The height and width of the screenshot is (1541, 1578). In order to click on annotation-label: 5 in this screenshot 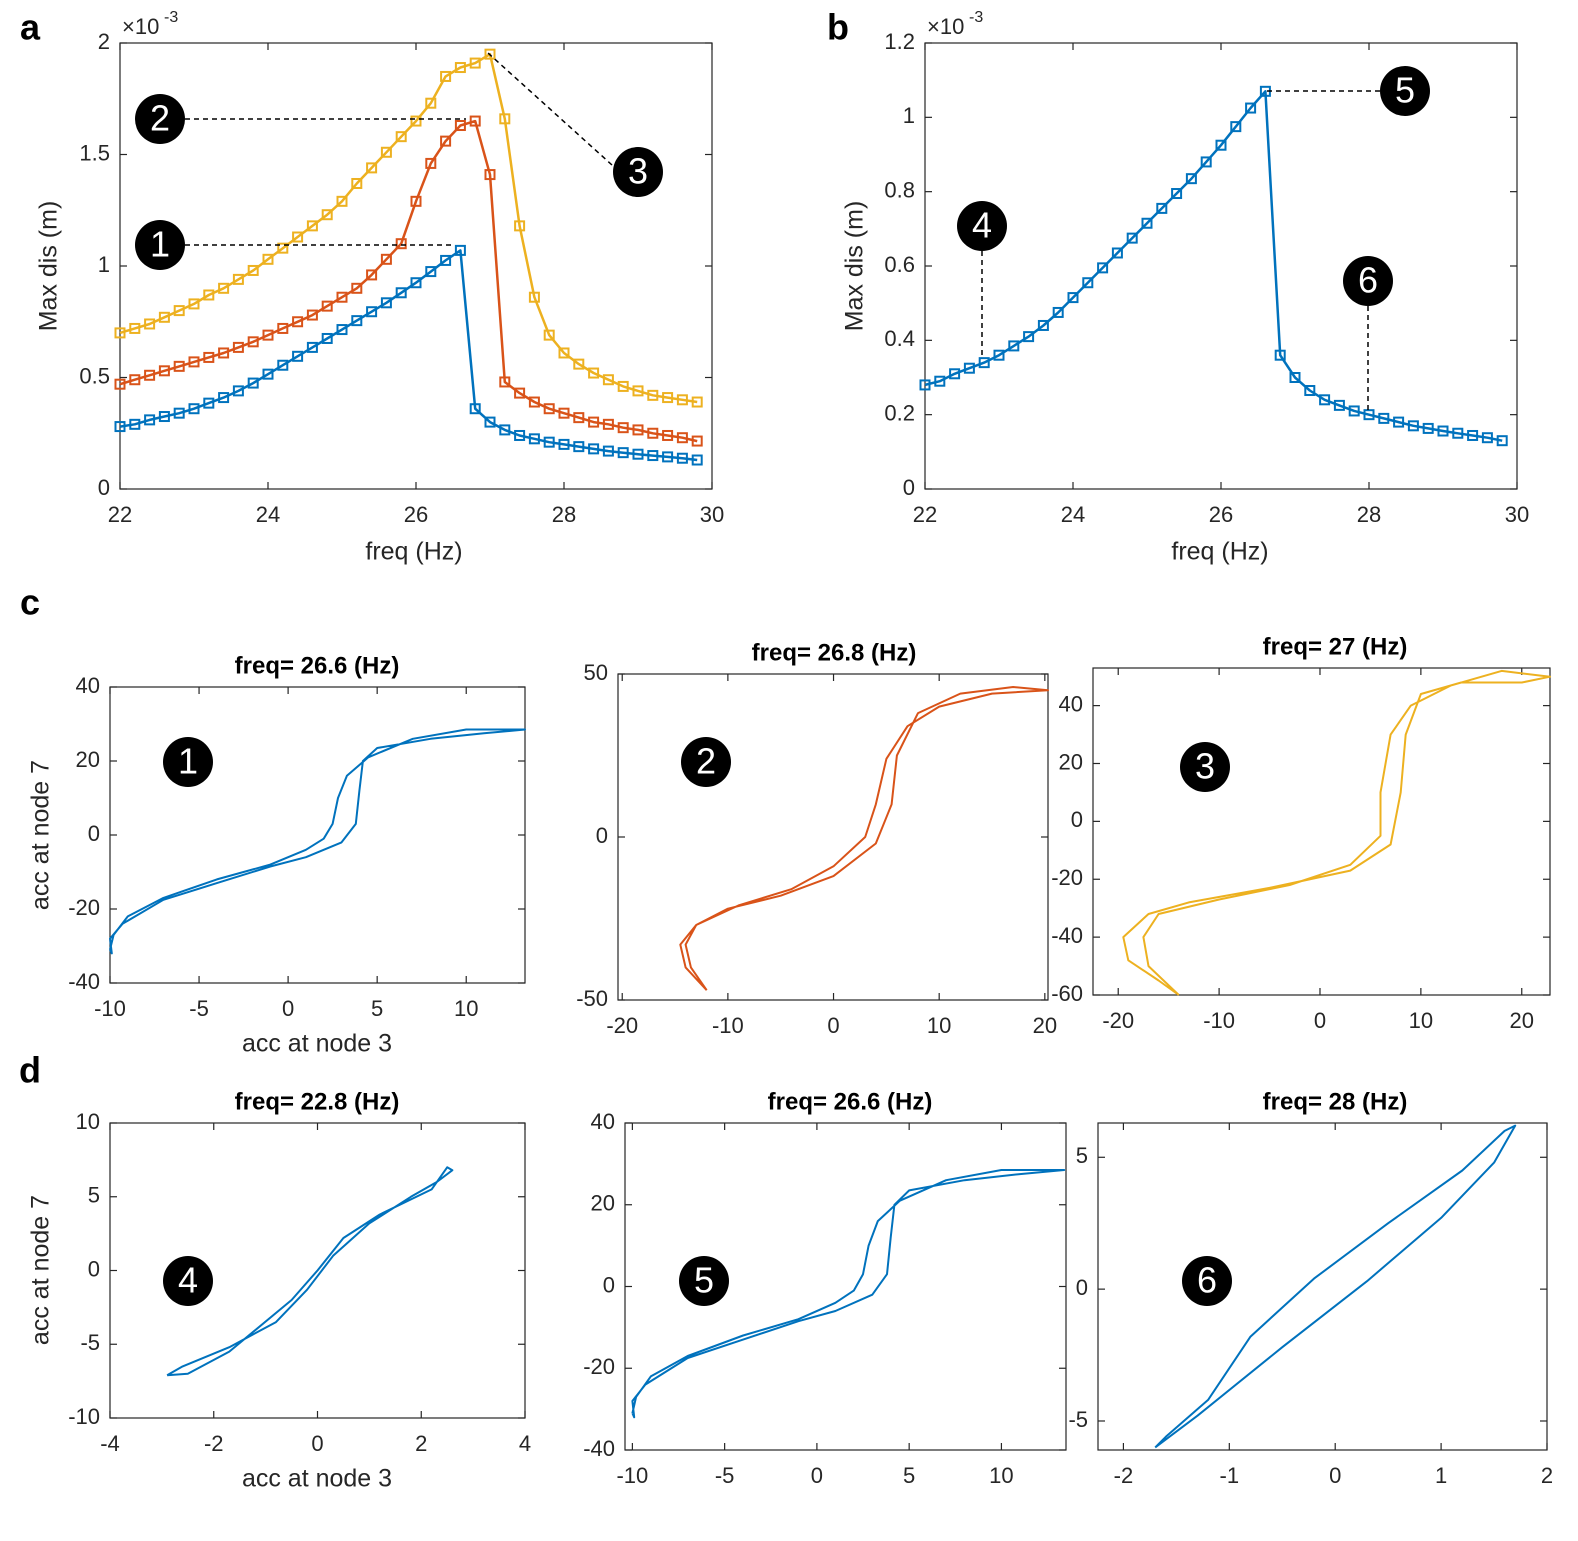, I will do `click(1405, 90)`.